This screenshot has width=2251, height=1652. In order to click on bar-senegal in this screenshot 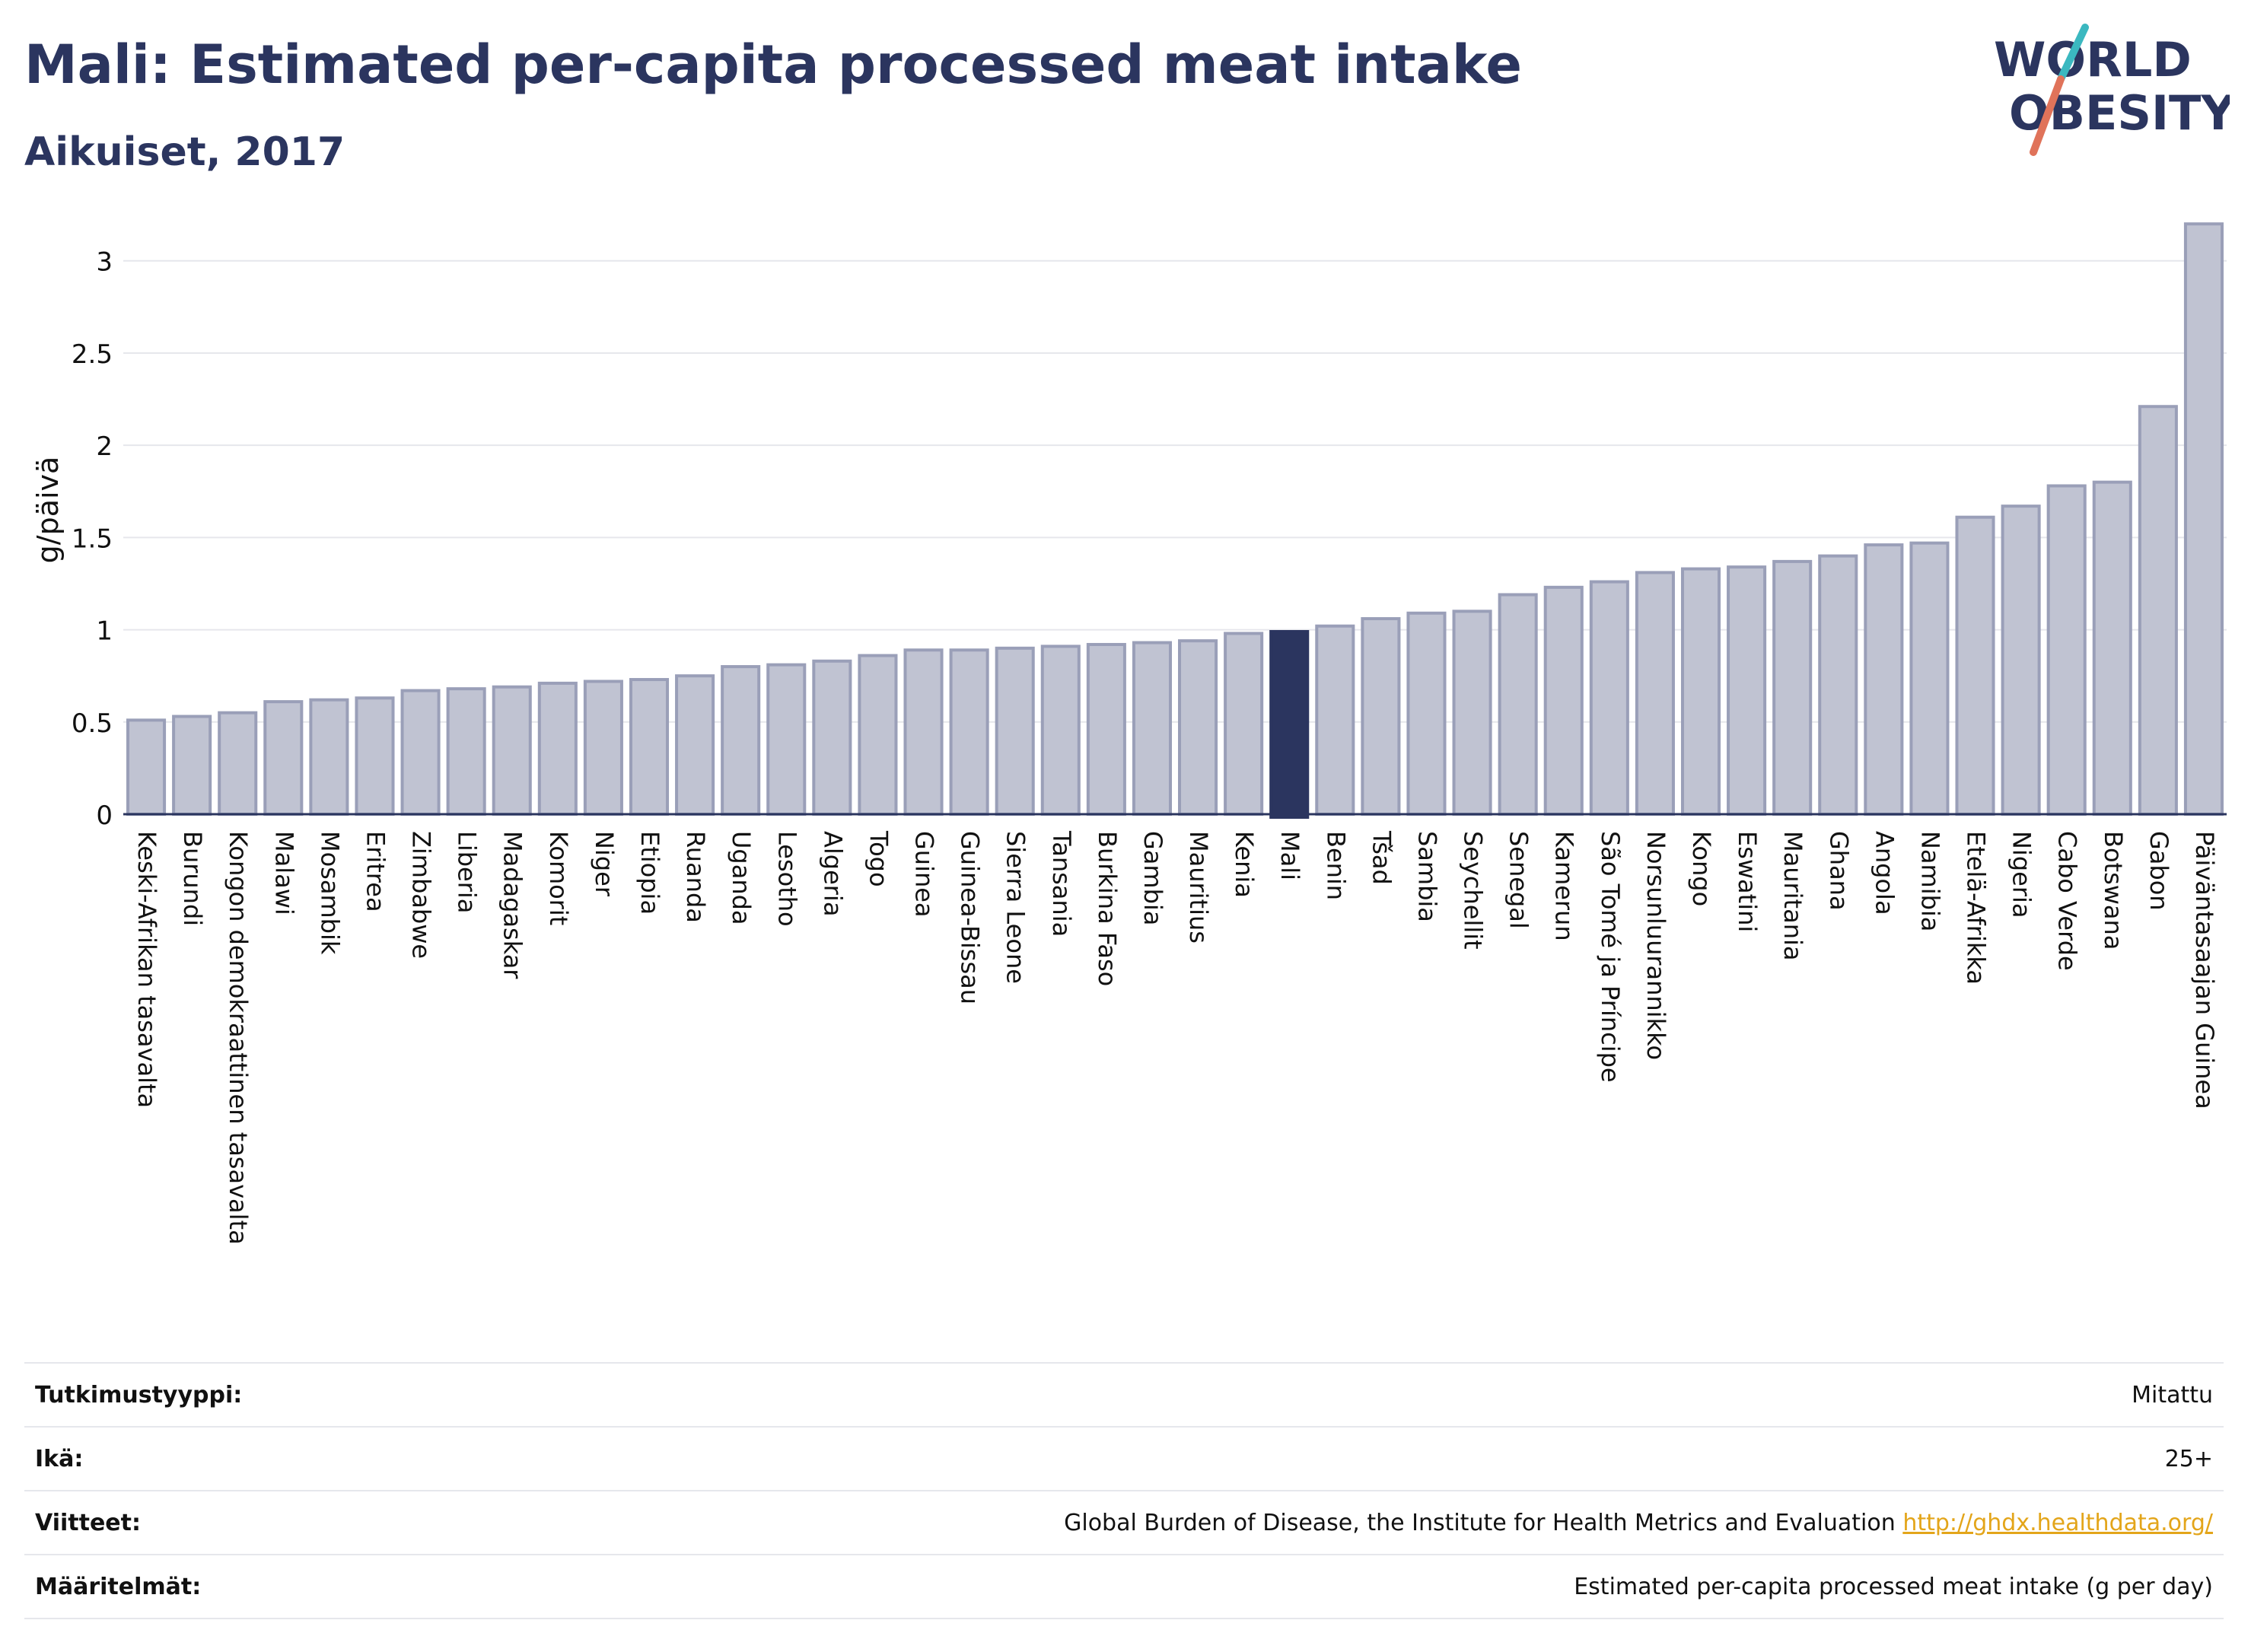, I will do `click(1518, 704)`.